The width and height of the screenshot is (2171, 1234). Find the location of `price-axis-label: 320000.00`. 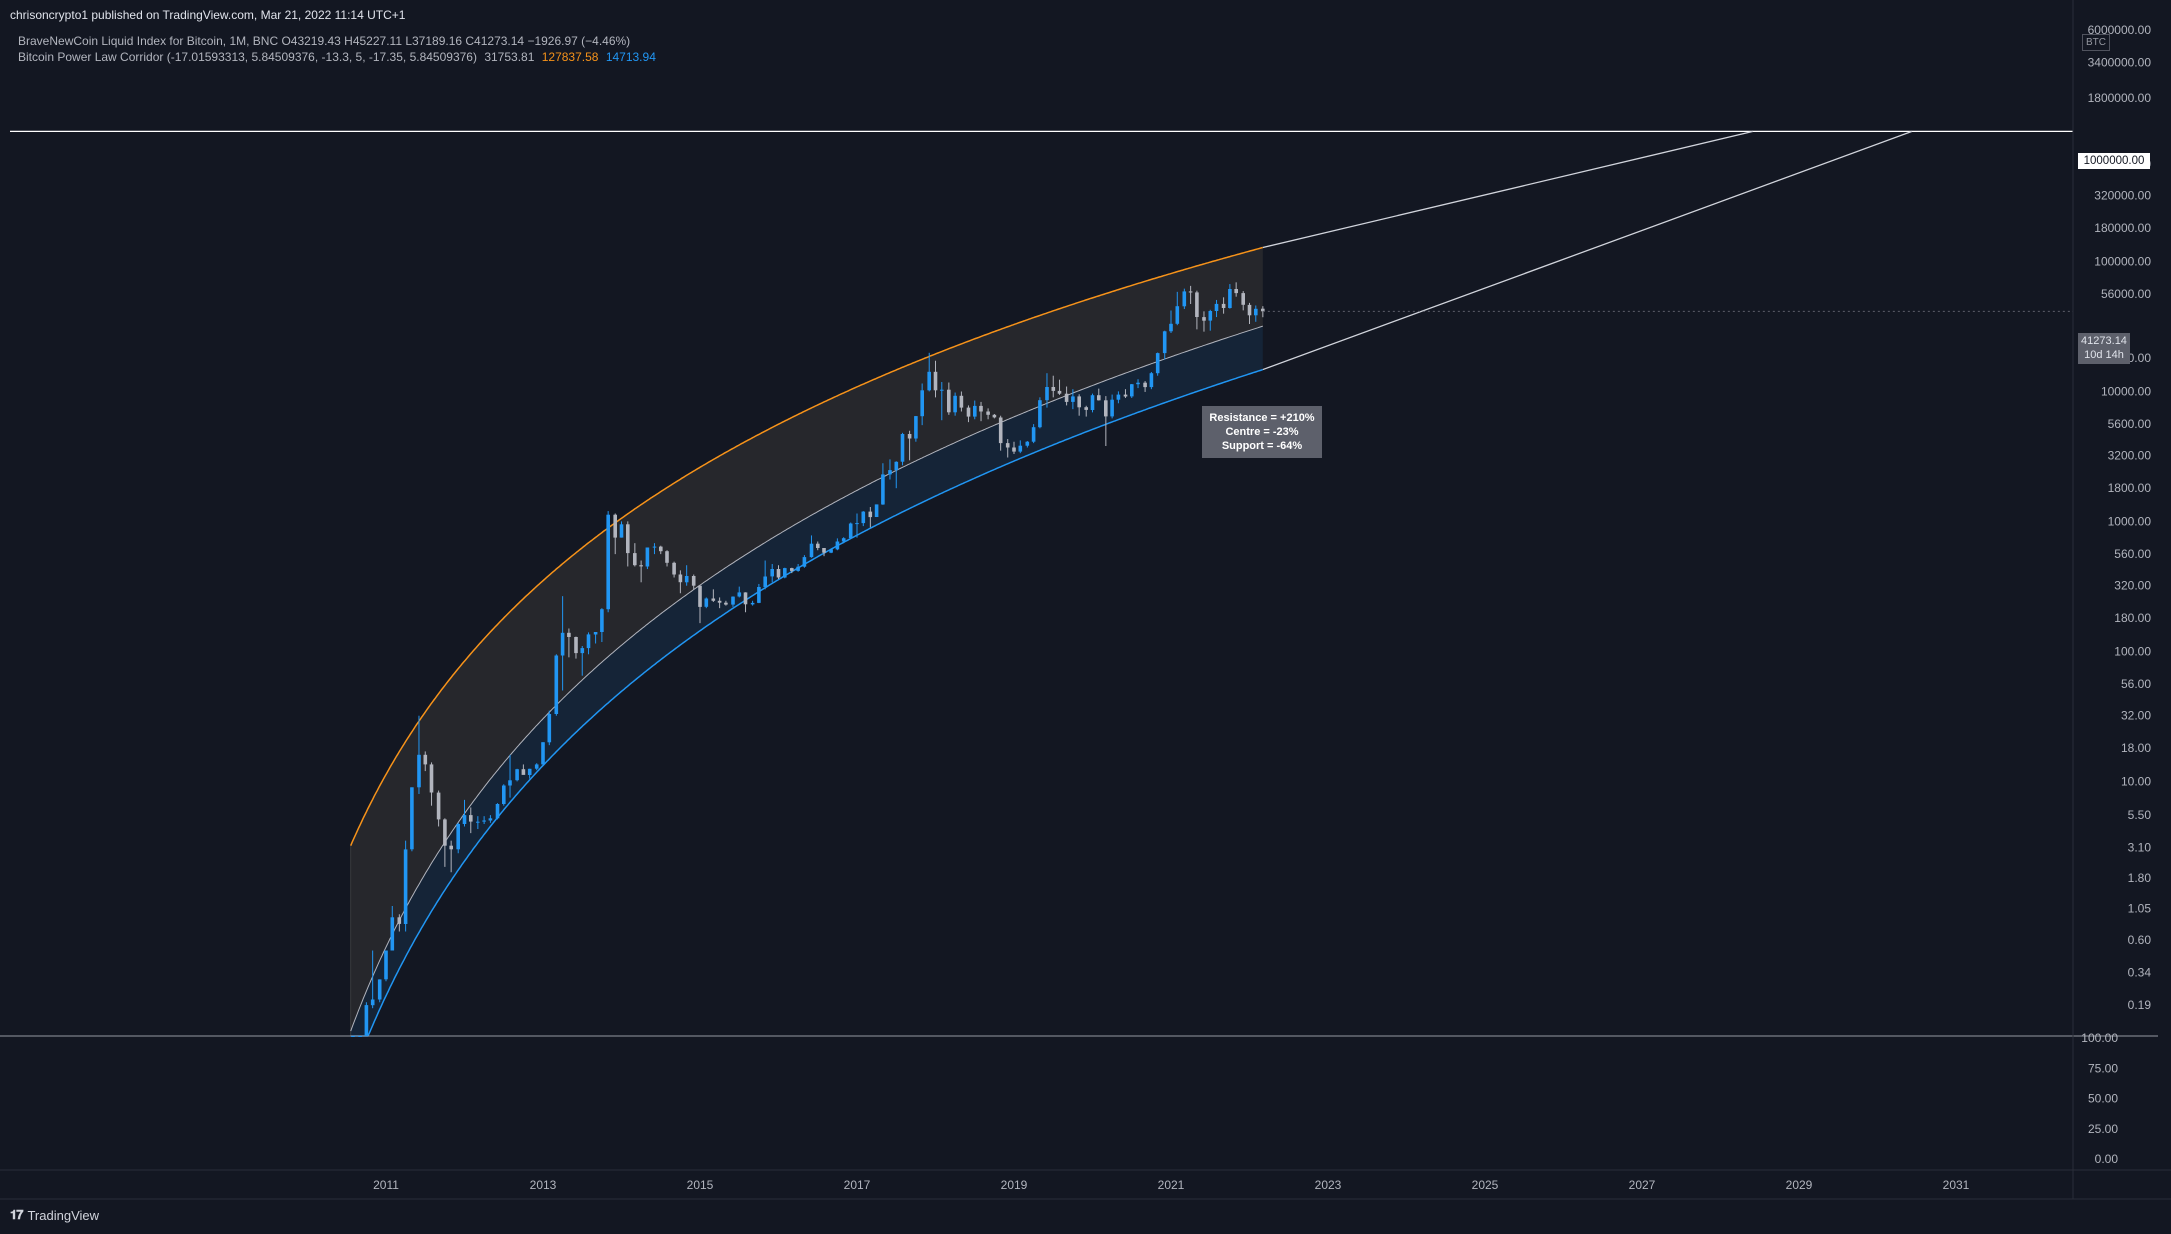

price-axis-label: 320000.00 is located at coordinates (2122, 196).